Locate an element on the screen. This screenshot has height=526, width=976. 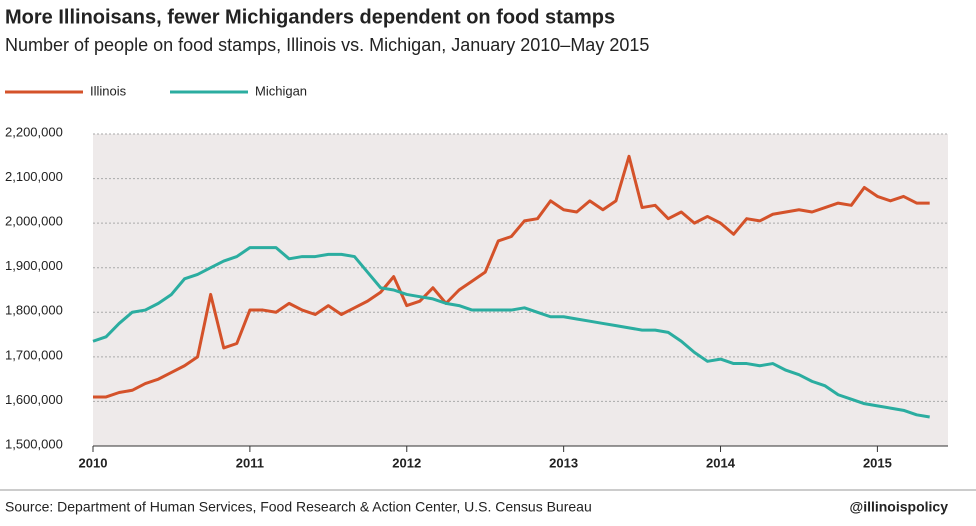
y-tick-label: 1,500,000 is located at coordinates (34, 443).